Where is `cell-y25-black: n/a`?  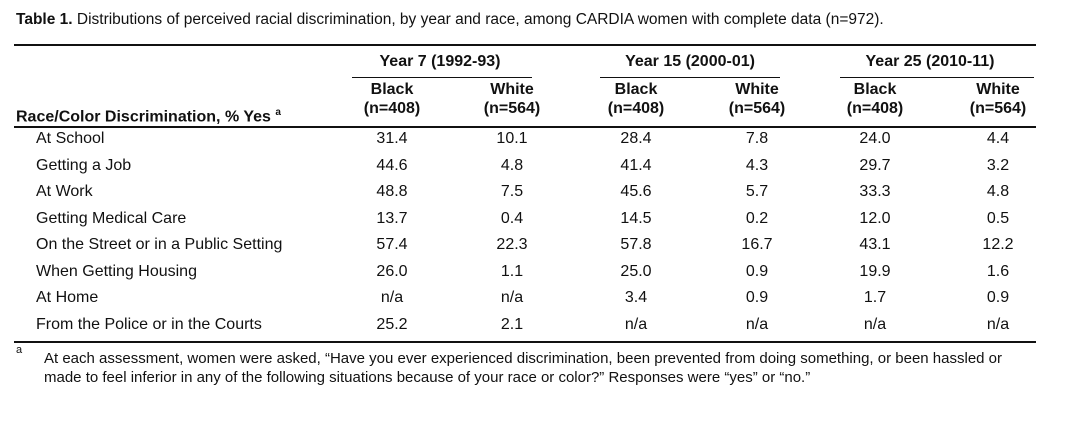
cell-y25-black: n/a is located at coordinates (875, 324).